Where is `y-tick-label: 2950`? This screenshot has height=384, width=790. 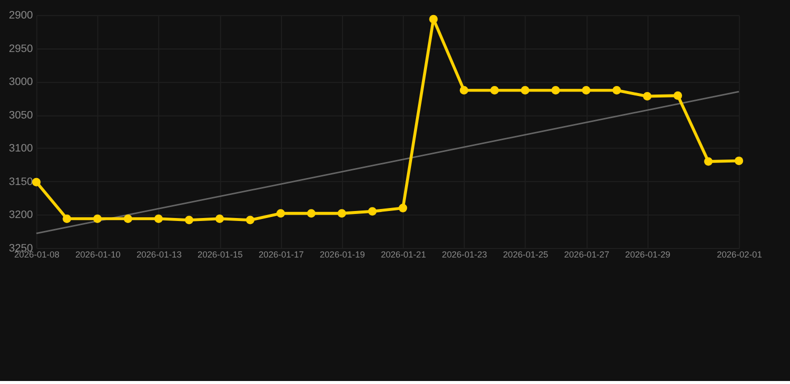 y-tick-label: 2950 is located at coordinates (20, 48).